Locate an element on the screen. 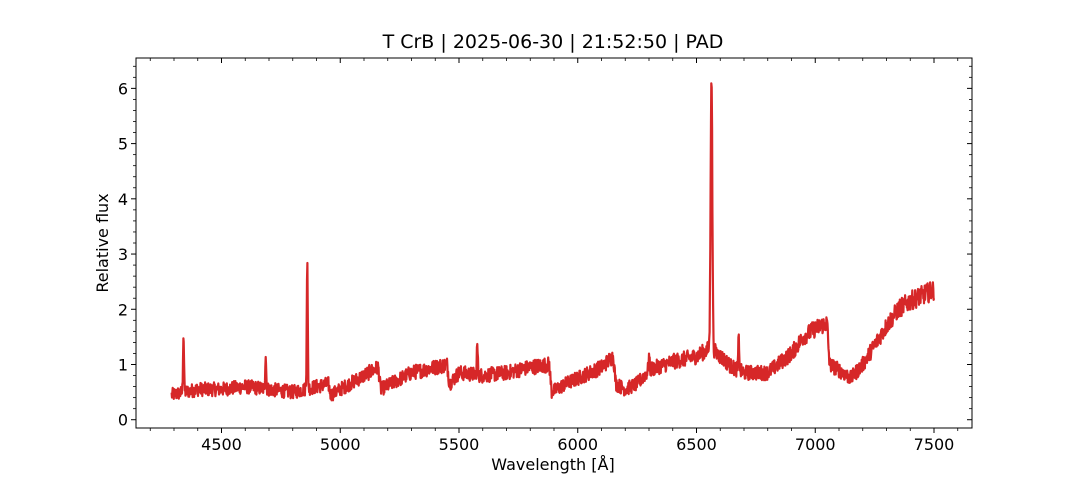  x-tick-label-4500: 4500 is located at coordinates (221, 444).